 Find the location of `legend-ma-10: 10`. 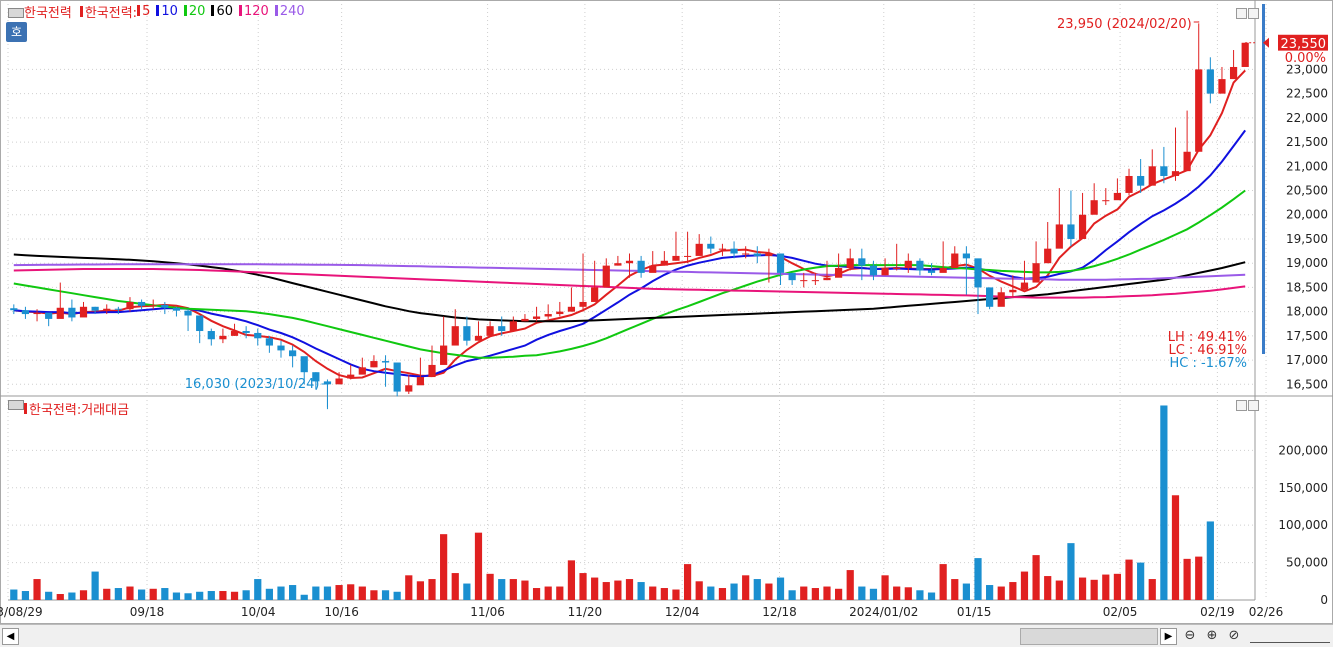

legend-ma-10: 10 is located at coordinates (167, 11).